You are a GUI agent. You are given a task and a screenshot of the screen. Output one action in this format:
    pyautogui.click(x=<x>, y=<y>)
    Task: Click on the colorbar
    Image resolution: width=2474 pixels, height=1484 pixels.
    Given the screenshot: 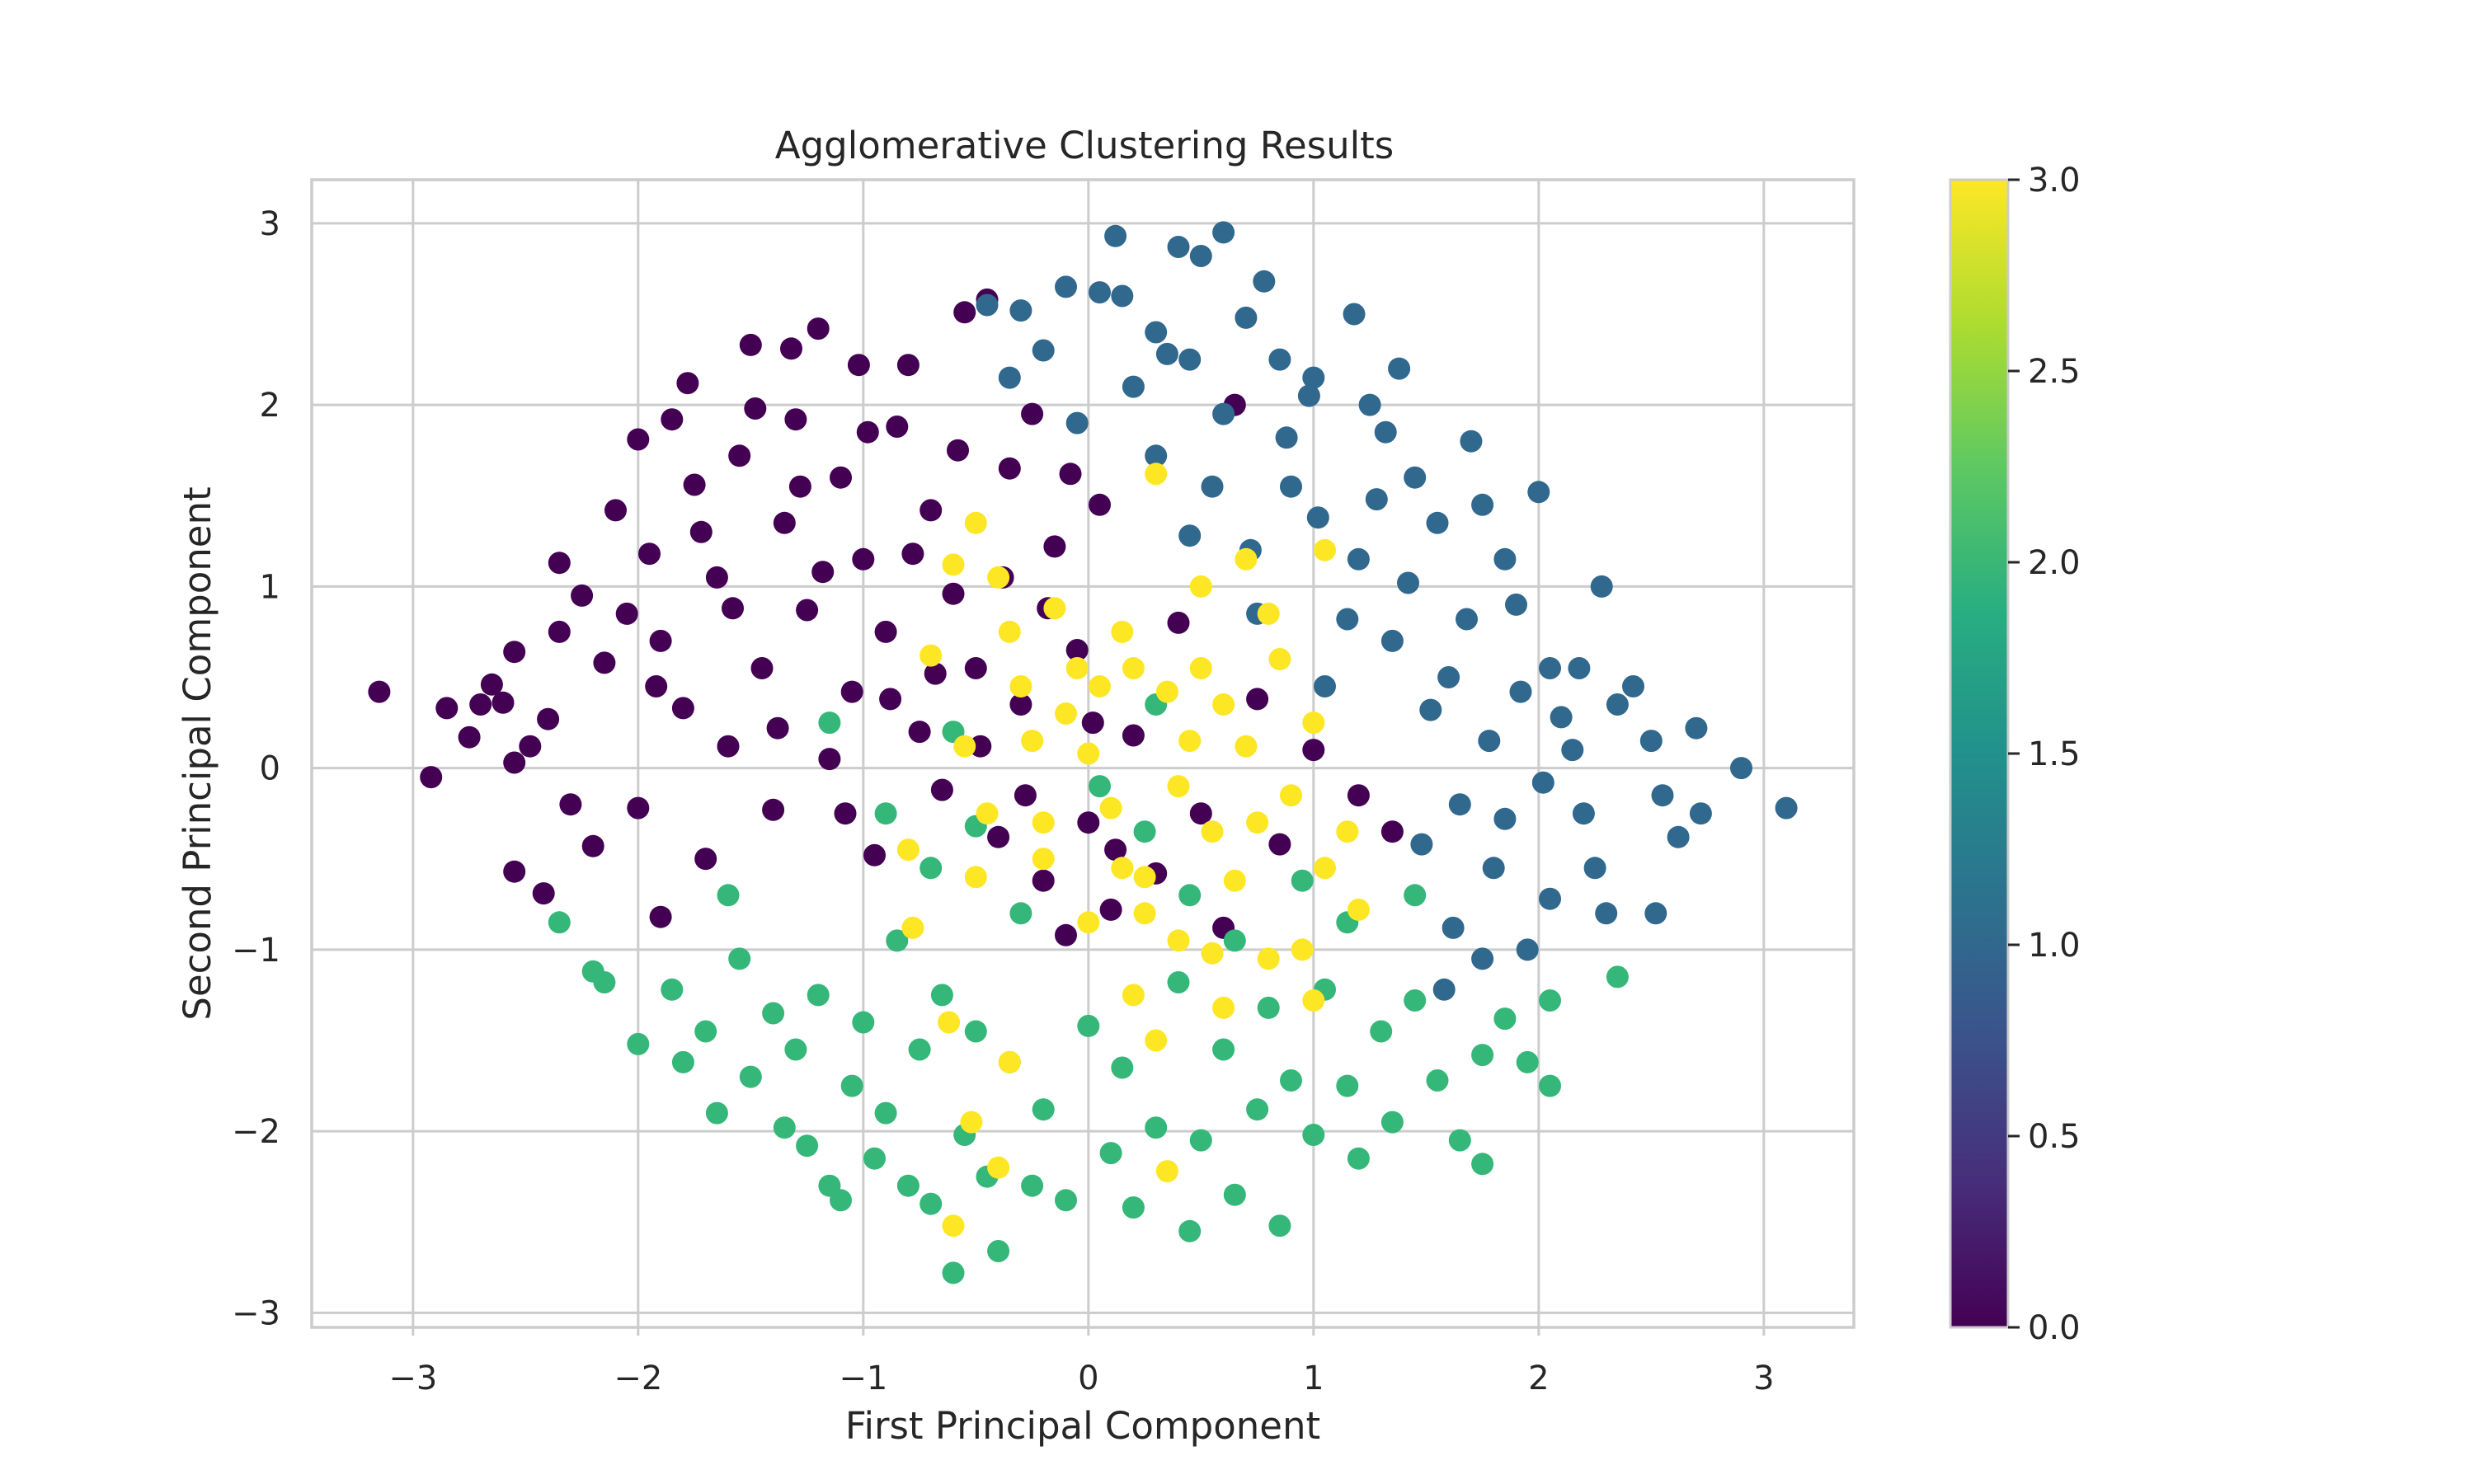 What is the action you would take?
    pyautogui.click(x=1979, y=753)
    